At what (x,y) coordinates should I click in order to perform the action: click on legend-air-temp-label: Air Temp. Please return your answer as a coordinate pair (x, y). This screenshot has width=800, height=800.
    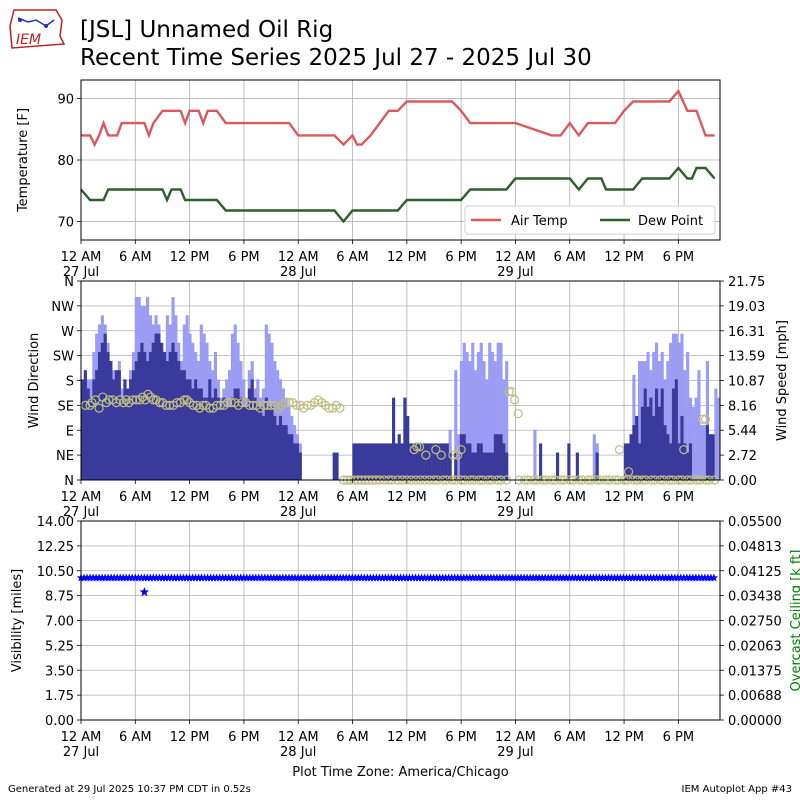
    Looking at the image, I should click on (539, 221).